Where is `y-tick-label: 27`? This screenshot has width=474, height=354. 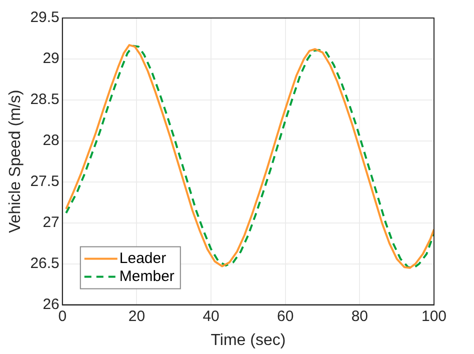
y-tick-label: 27 is located at coordinates (51, 222).